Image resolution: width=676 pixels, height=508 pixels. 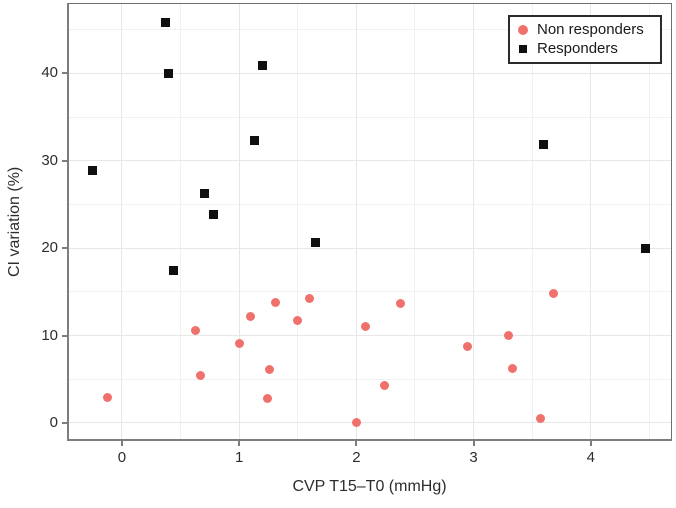 I want to click on y-tick-label: 20, so click(x=49, y=248).